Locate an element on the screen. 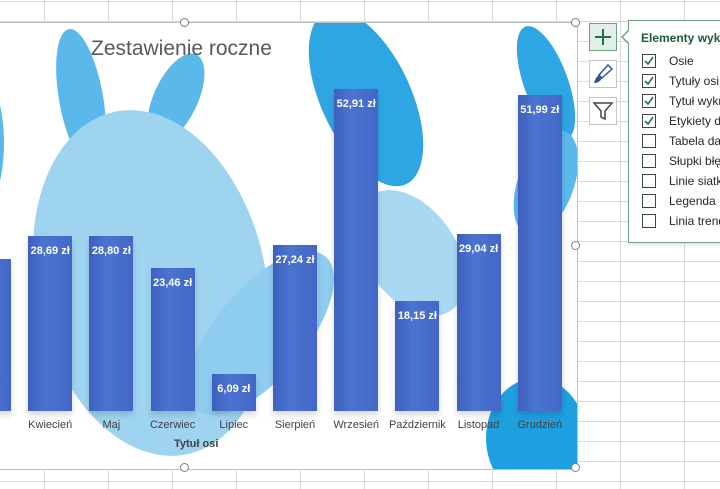 The image size is (720, 489). category-label: Czerwiec is located at coordinates (172, 425).